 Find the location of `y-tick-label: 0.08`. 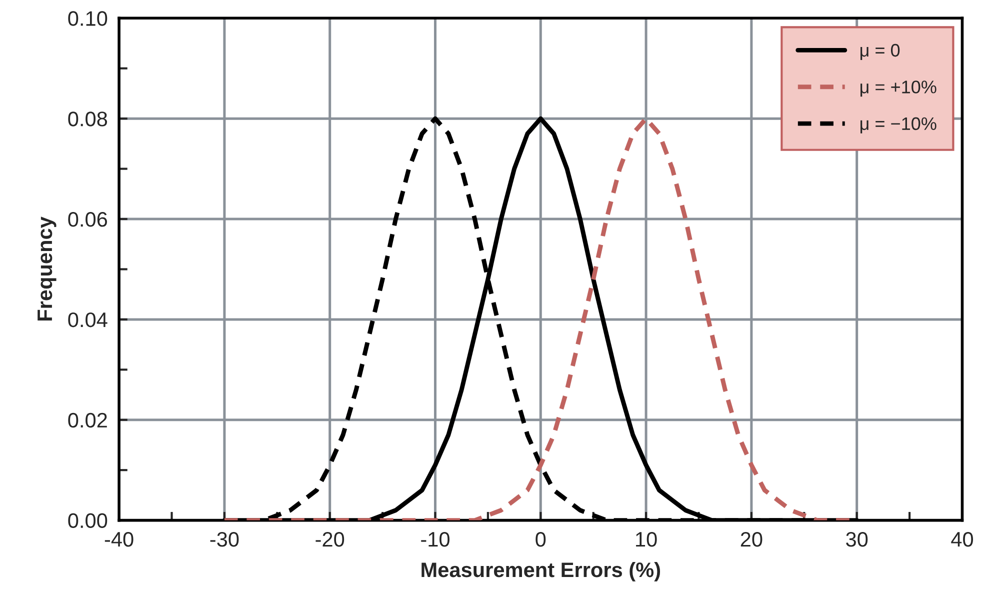

y-tick-label: 0.08 is located at coordinates (88, 119).